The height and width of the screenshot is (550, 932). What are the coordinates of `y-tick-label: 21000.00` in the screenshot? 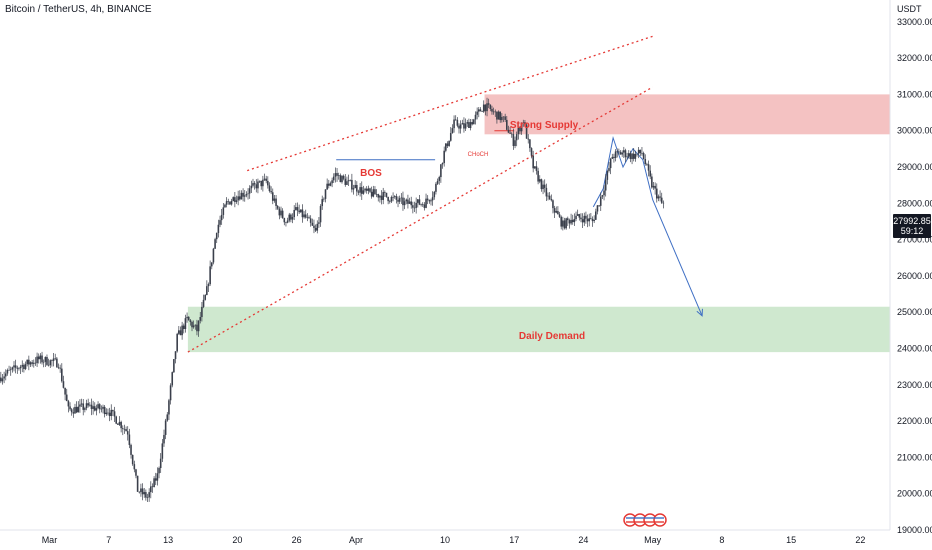 It's located at (914, 457).